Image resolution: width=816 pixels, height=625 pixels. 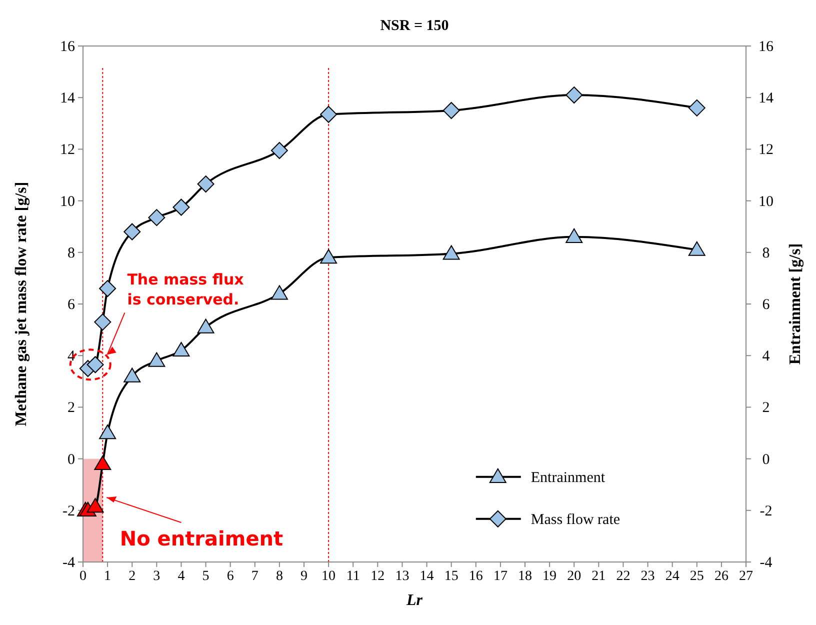 I want to click on x-tick-label: 11, so click(x=353, y=576).